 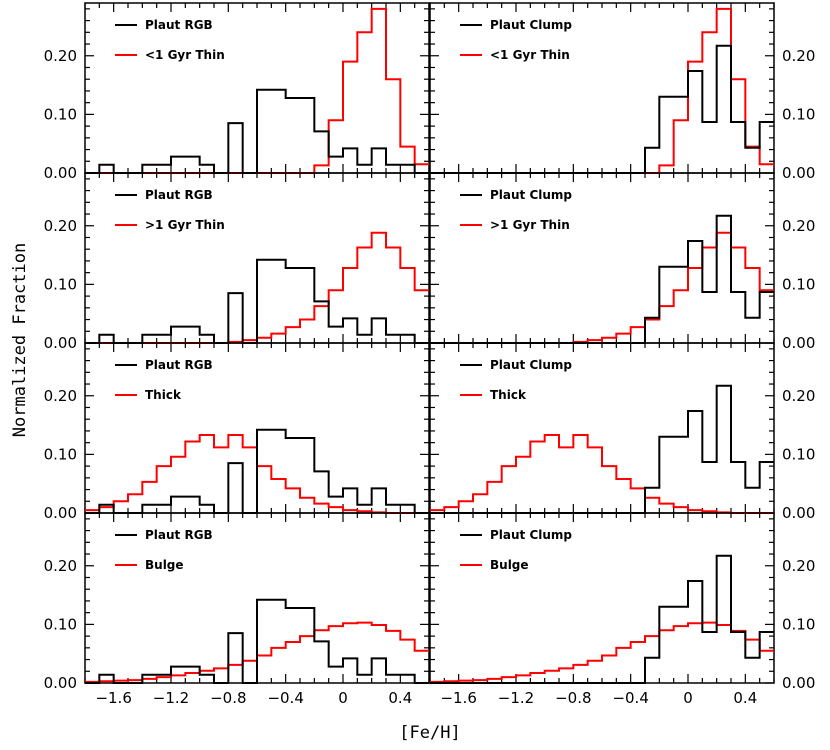 I want to click on x-axis-title: [Fe/H], so click(x=429, y=733).